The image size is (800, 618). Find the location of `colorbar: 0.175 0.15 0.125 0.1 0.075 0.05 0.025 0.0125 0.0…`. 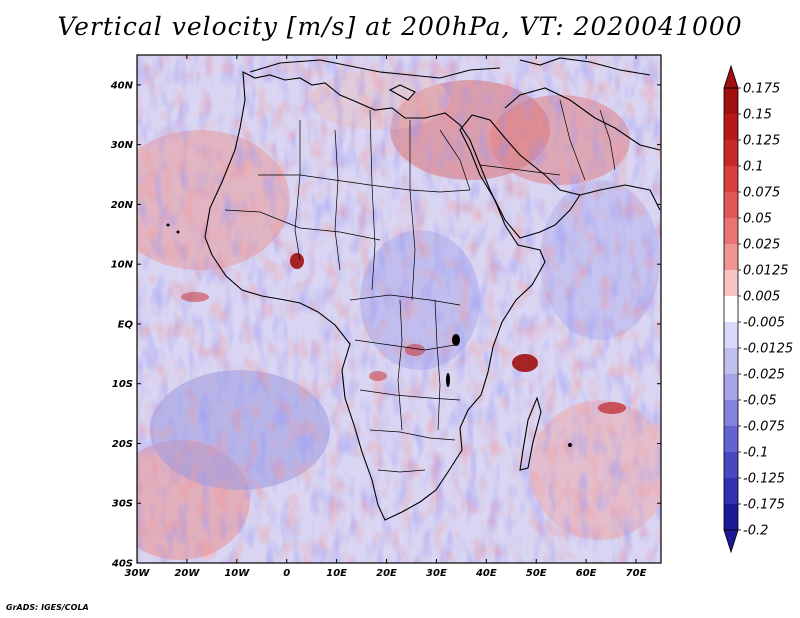

colorbar: 0.175 0.15 0.125 0.1 0.075 0.05 0.025 0.0125 0.0… is located at coordinates (758, 309).